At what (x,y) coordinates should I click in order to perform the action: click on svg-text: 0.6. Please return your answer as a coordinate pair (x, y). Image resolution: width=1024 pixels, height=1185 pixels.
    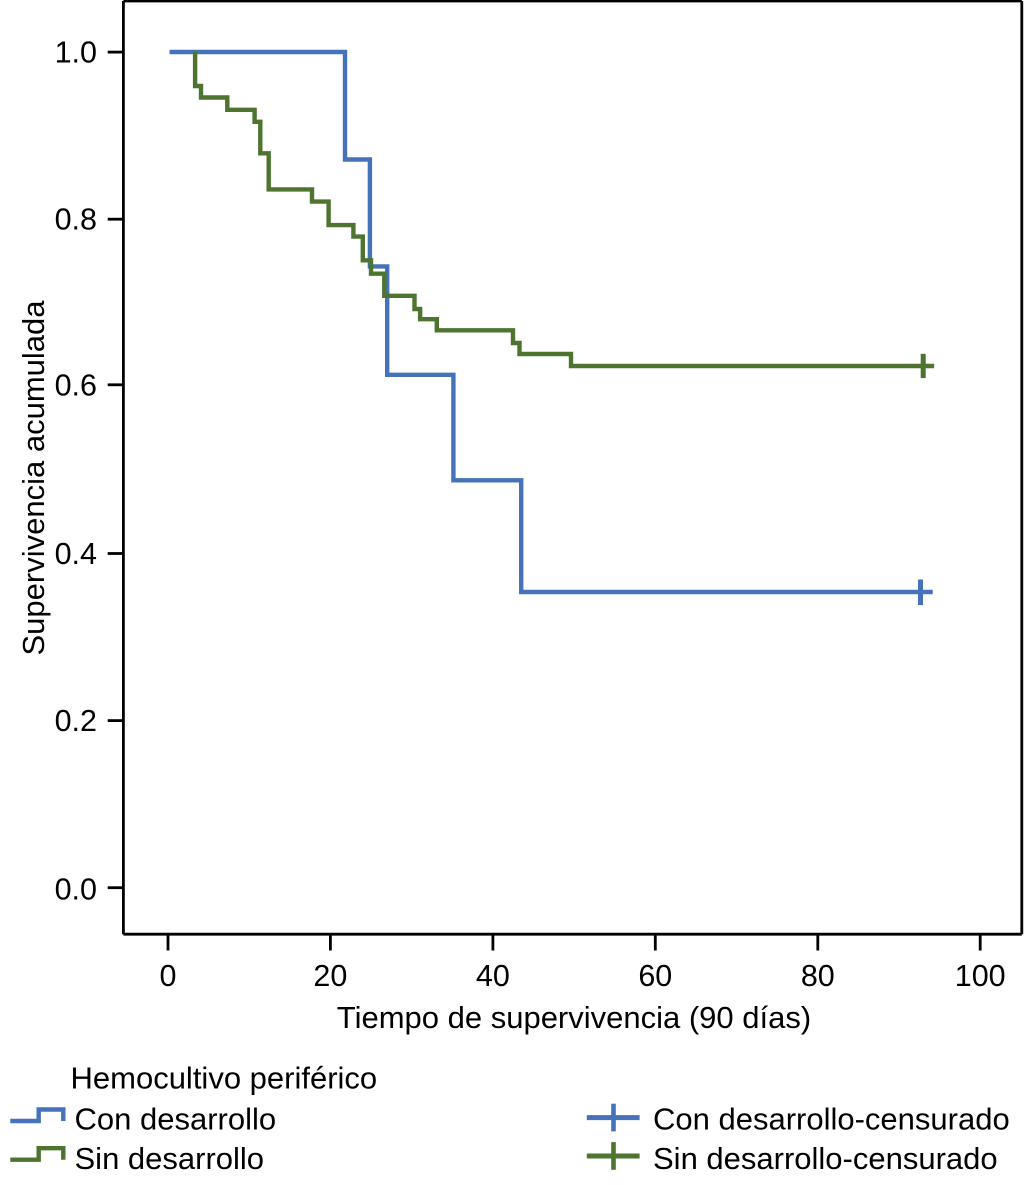
    Looking at the image, I should click on (76, 385).